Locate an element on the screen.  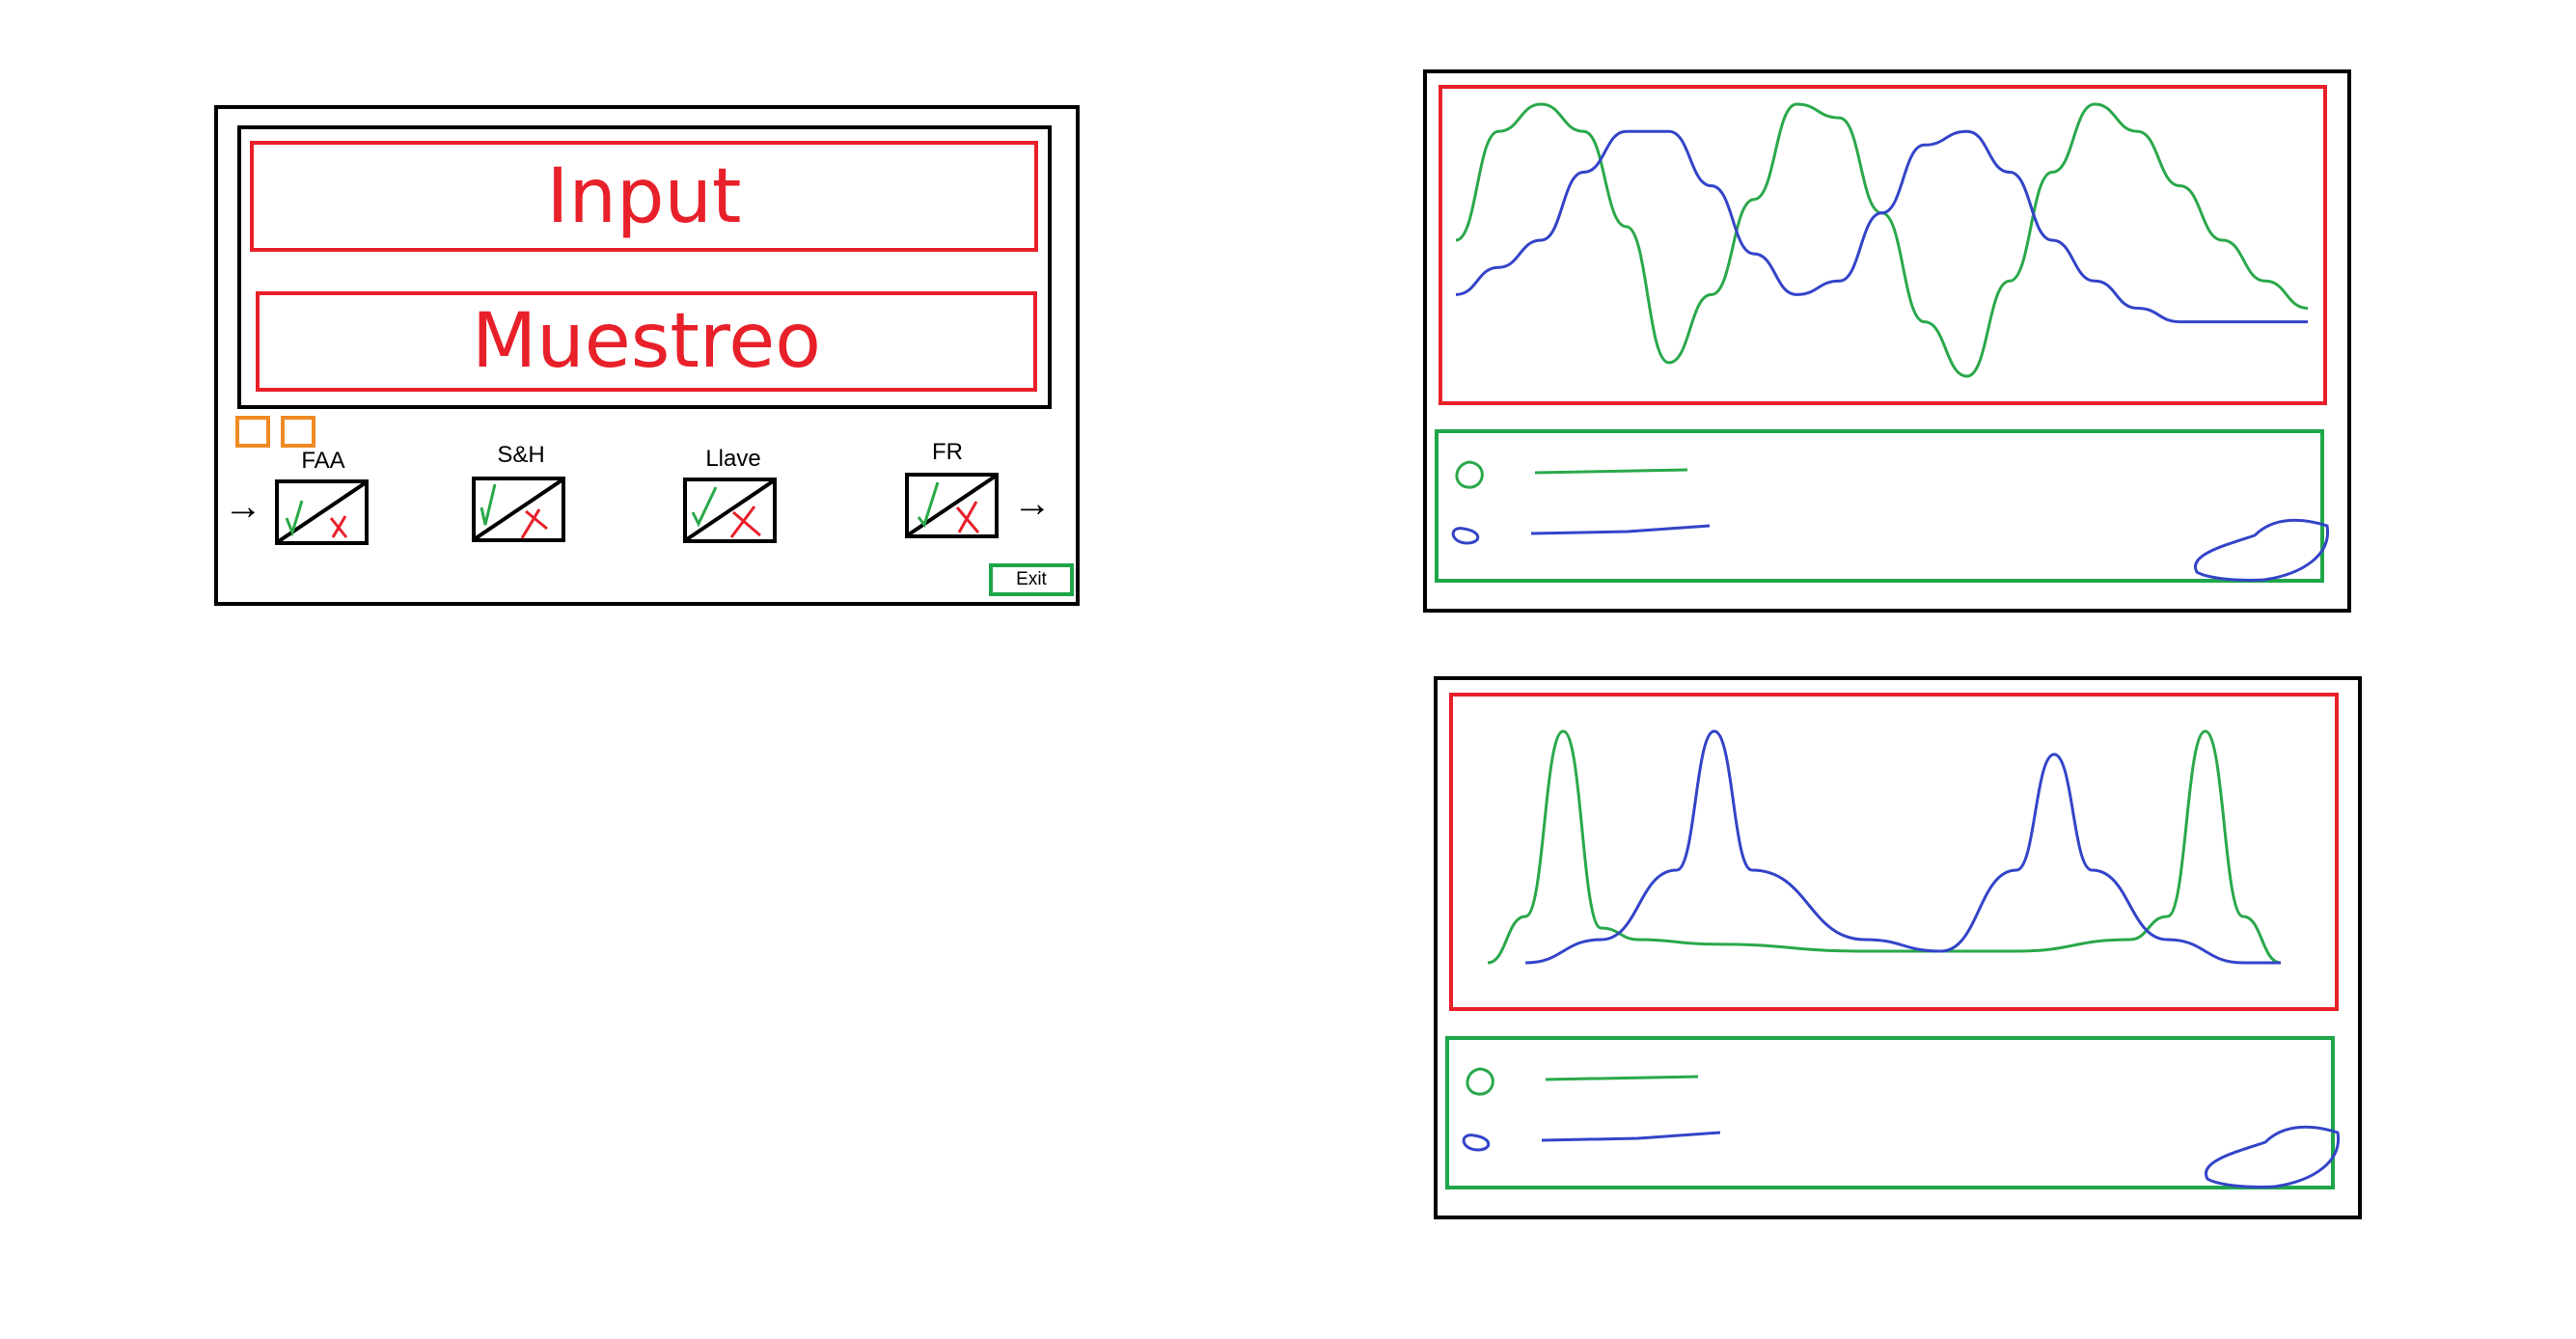
chart-window-time is located at coordinates (1887, 341).